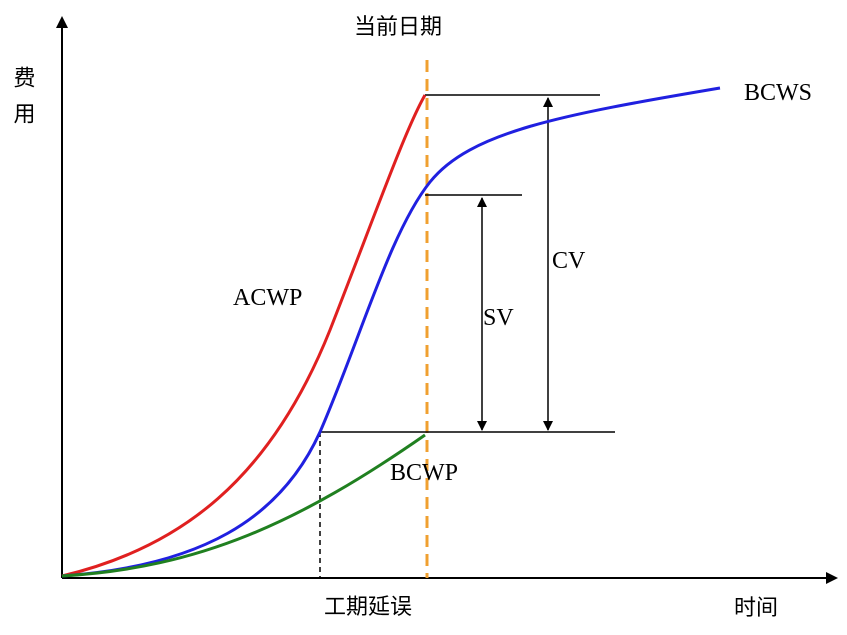 This screenshot has height=635, width=847. What do you see at coordinates (398, 27) in the screenshot?
I see `current-date-label: 当前日期` at bounding box center [398, 27].